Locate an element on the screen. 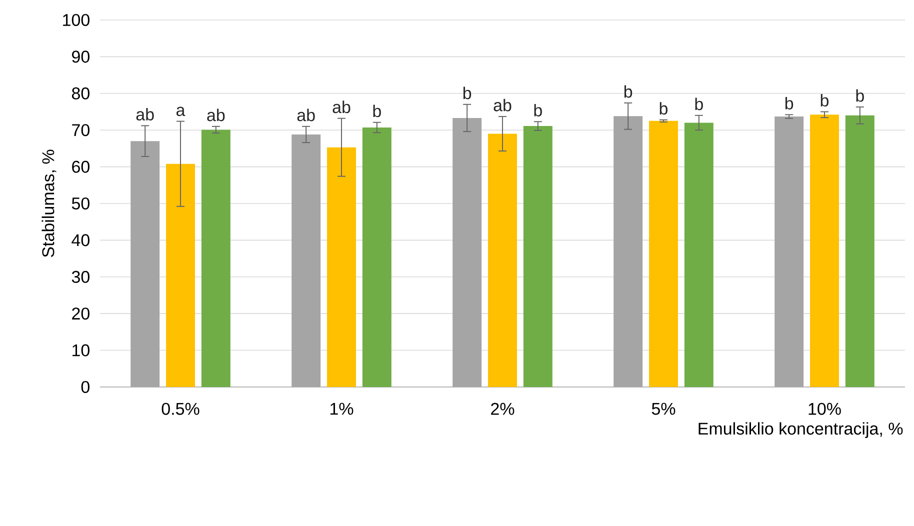 The height and width of the screenshot is (526, 914). x-axis-title: Emulsiklio koncentracija, % is located at coordinates (800, 430).